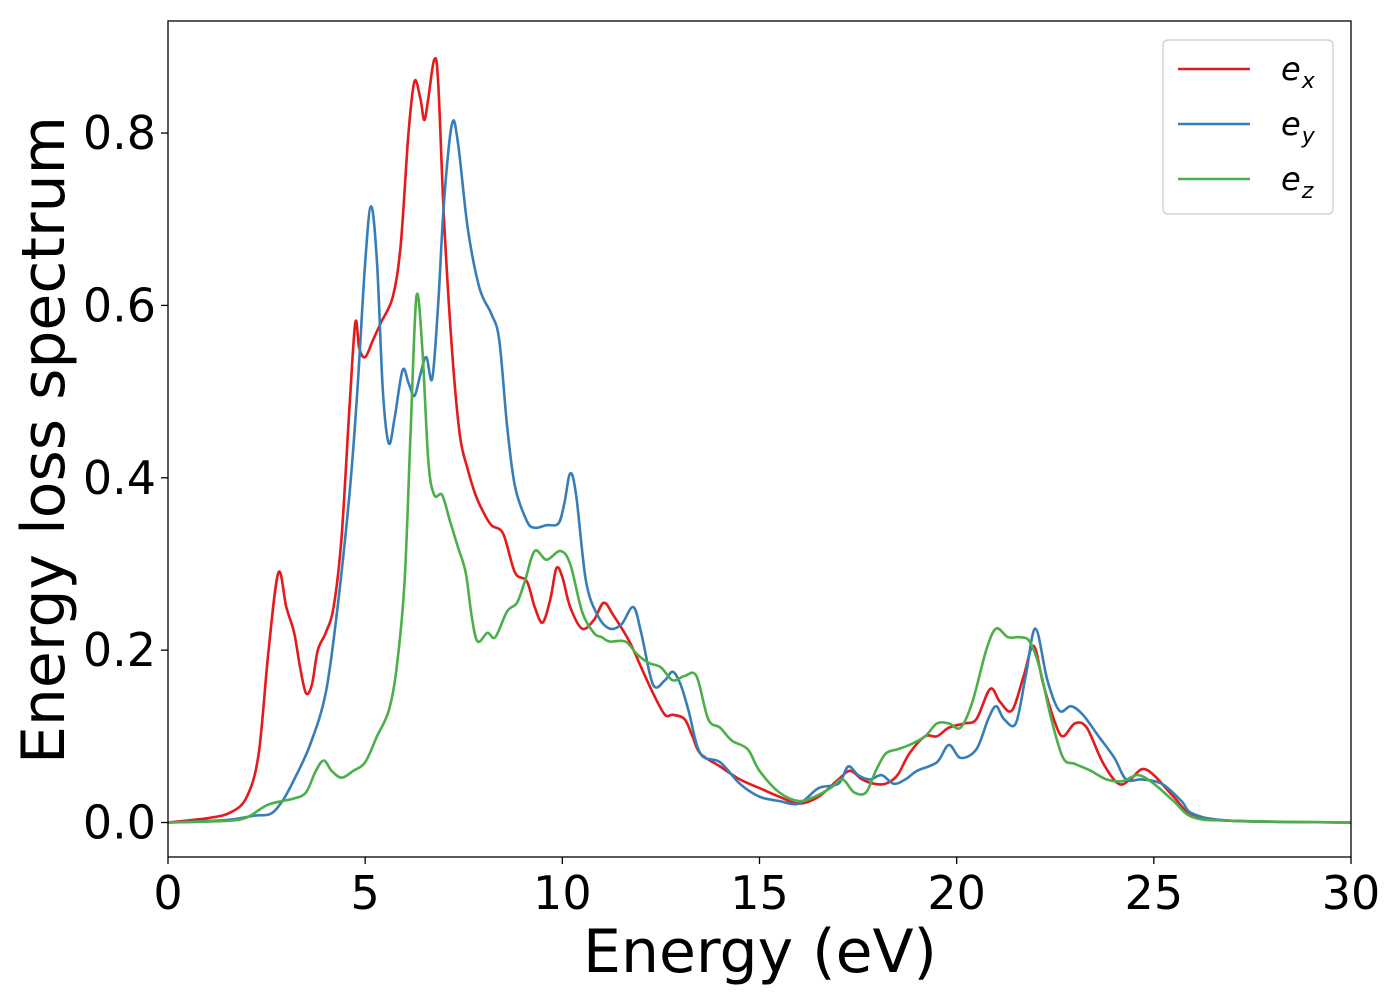  Describe the element at coordinates (1308, 136) in the screenshot. I see `legend-label-subscript: y` at that location.